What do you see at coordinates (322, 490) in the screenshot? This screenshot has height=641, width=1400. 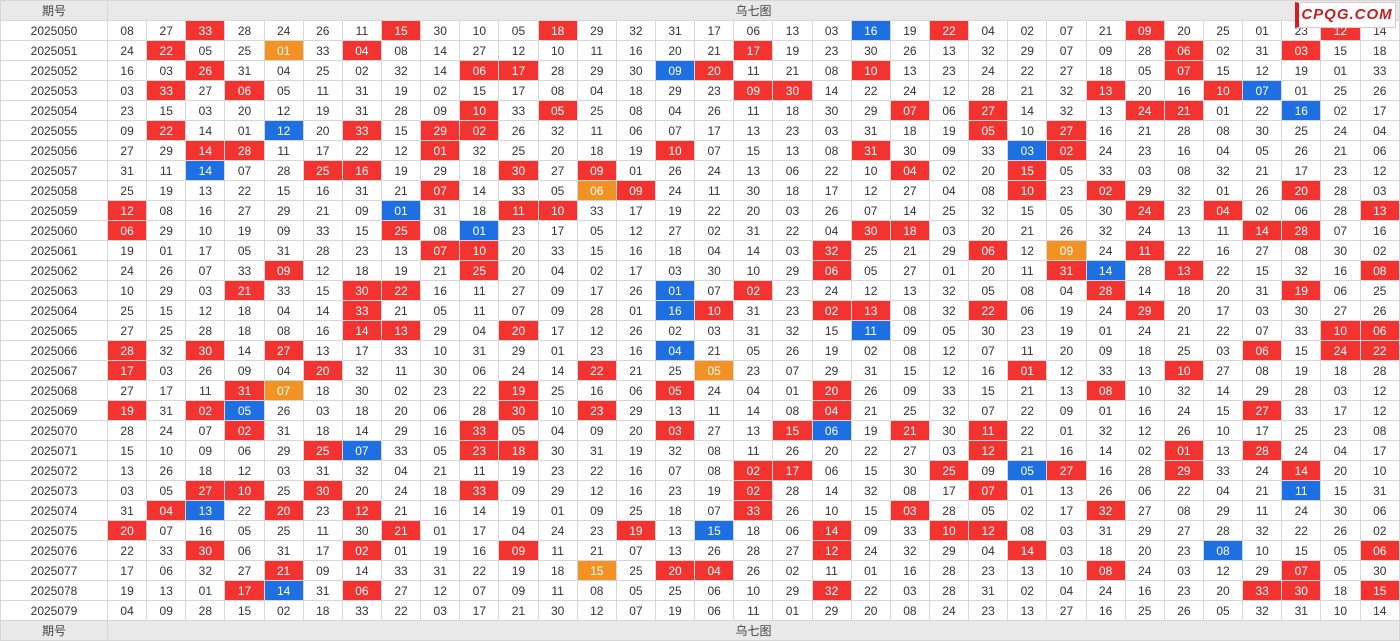 I see `highlighted-number-cell: 30` at bounding box center [322, 490].